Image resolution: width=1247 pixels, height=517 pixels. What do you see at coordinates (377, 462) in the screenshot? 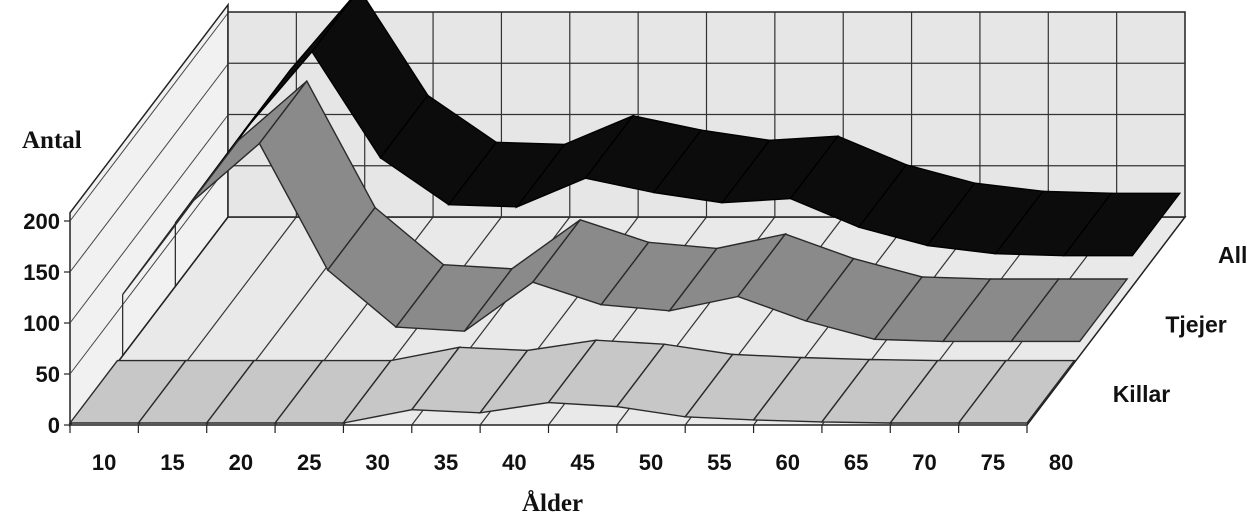
I see `x-tick-label: 30` at bounding box center [377, 462].